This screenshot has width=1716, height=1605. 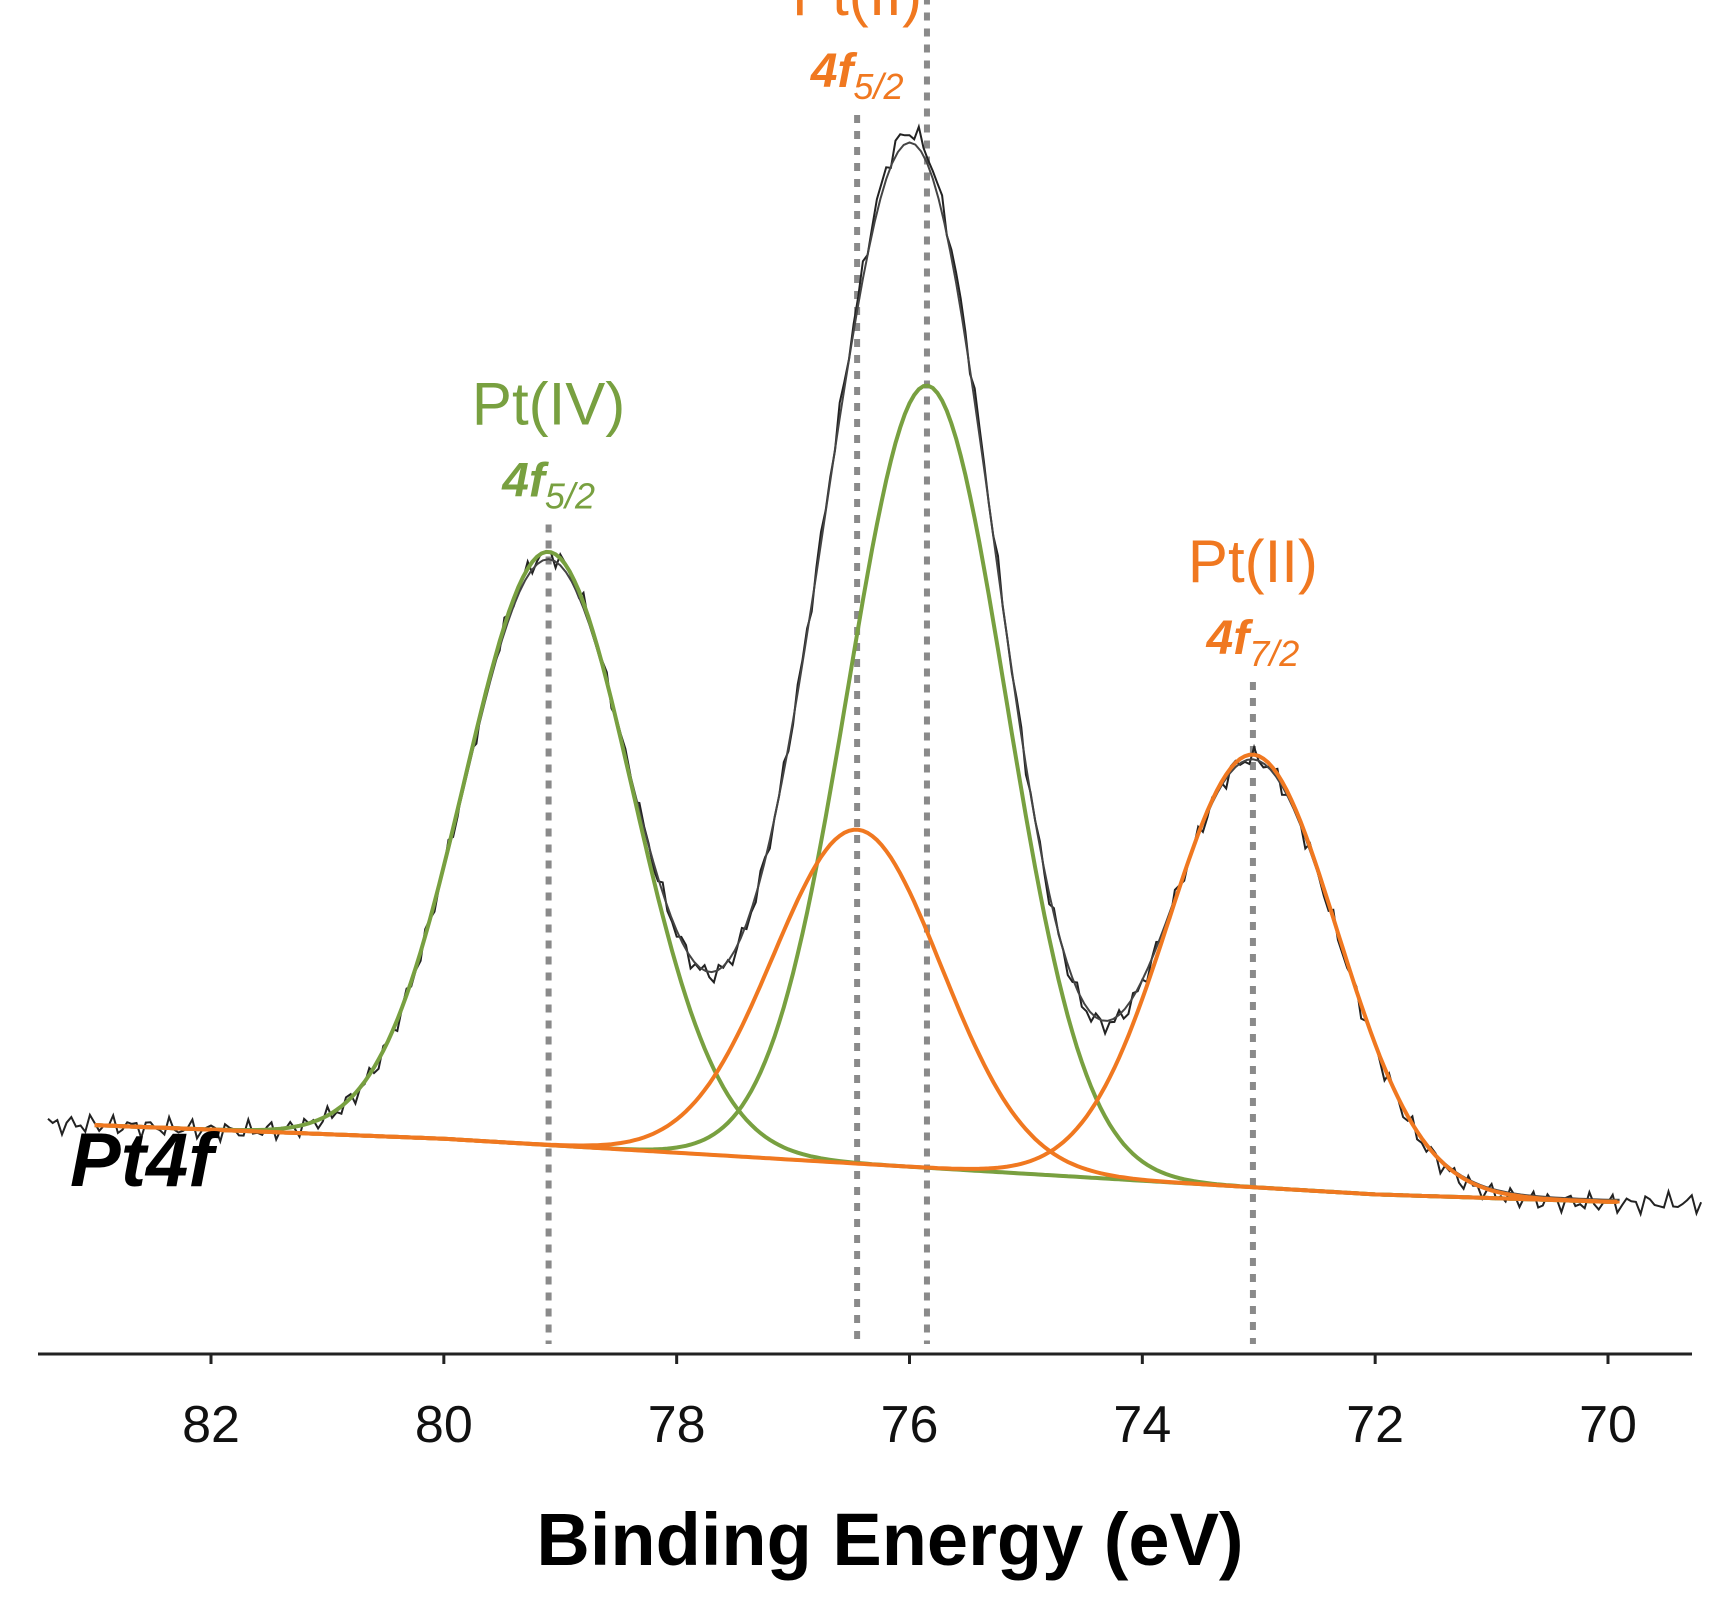 What do you see at coordinates (1253, 561) in the screenshot?
I see `peak-state-label-4: Pt(II)` at bounding box center [1253, 561].